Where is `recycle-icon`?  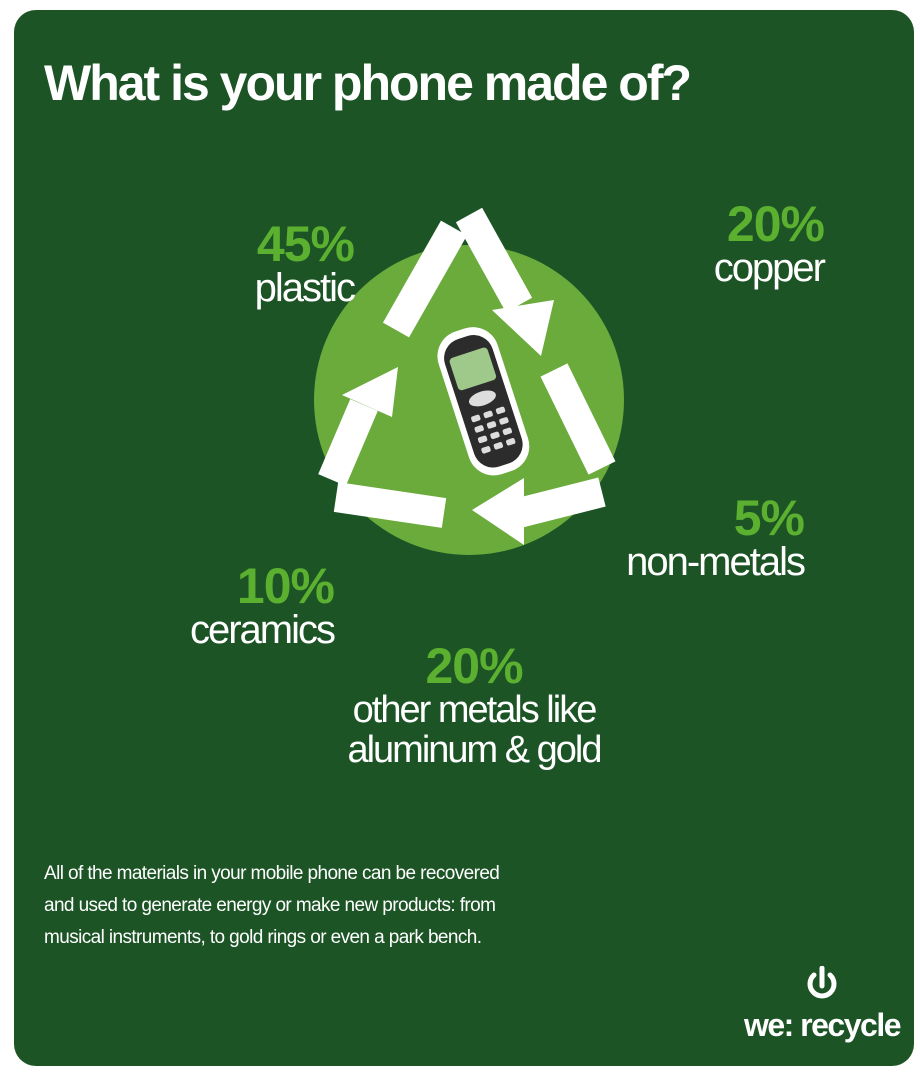
recycle-icon is located at coordinates (467, 367).